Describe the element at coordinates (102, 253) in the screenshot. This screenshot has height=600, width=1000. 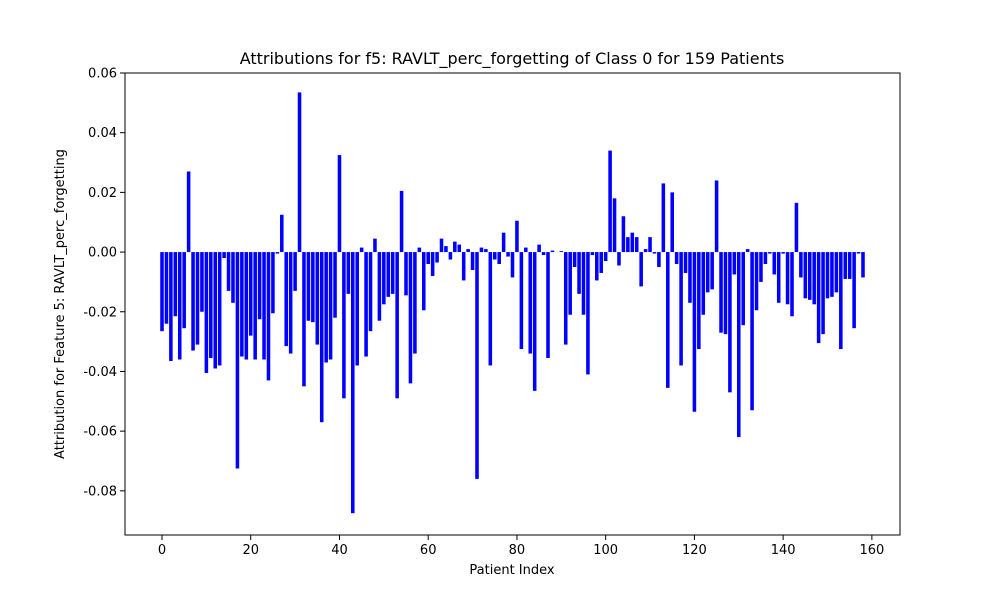
I see `y-tick-label: 0.00` at that location.